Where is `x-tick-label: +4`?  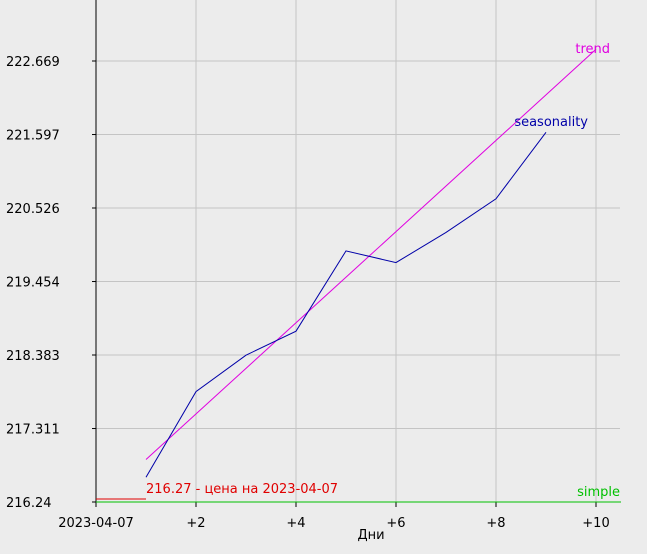
x-tick-label: +4 is located at coordinates (295, 523).